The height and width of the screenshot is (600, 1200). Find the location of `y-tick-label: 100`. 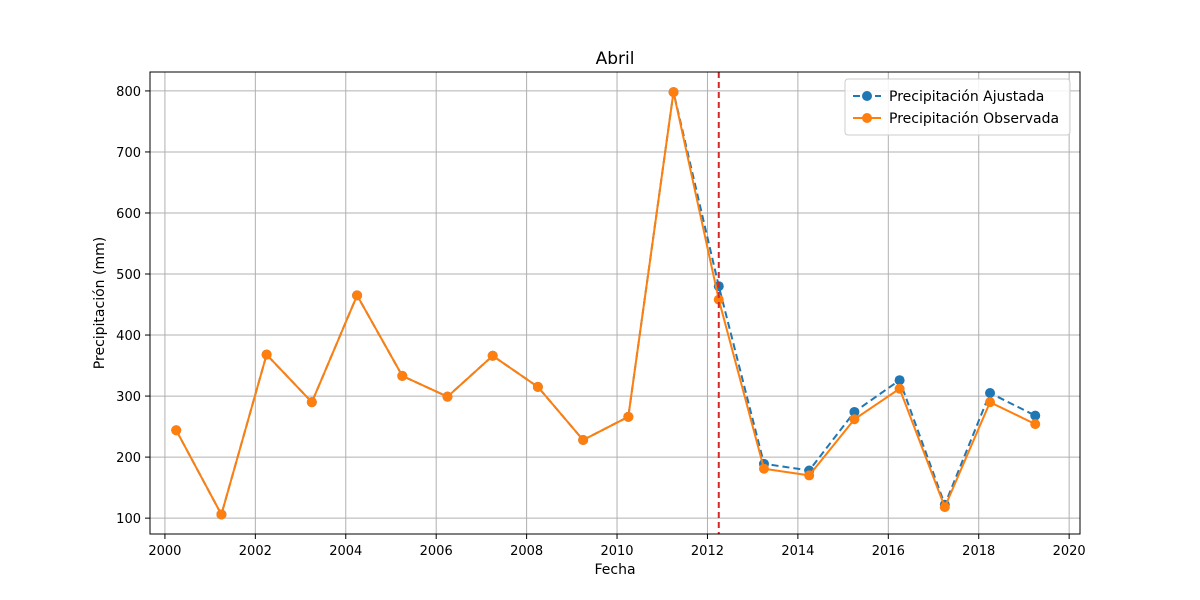

y-tick-label: 100 is located at coordinates (128, 519).